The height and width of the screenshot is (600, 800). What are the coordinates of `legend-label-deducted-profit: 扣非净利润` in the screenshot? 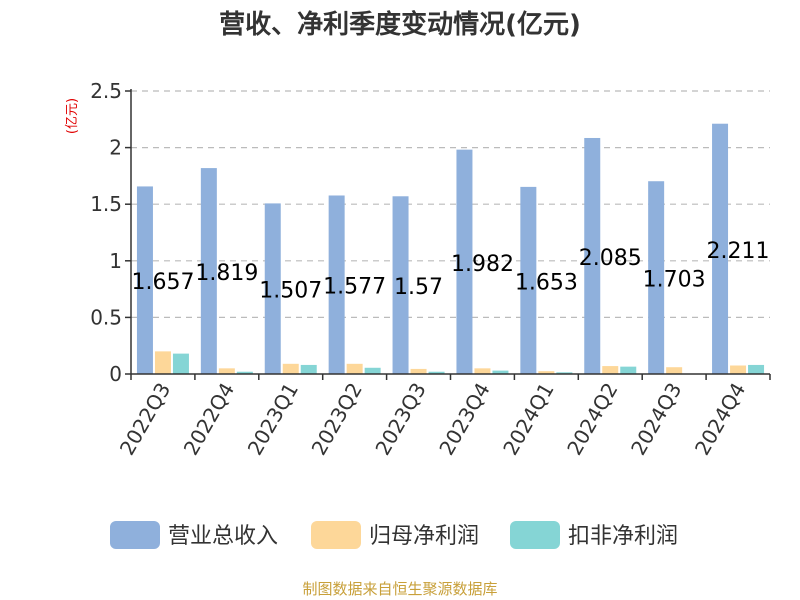 It's located at (623, 536).